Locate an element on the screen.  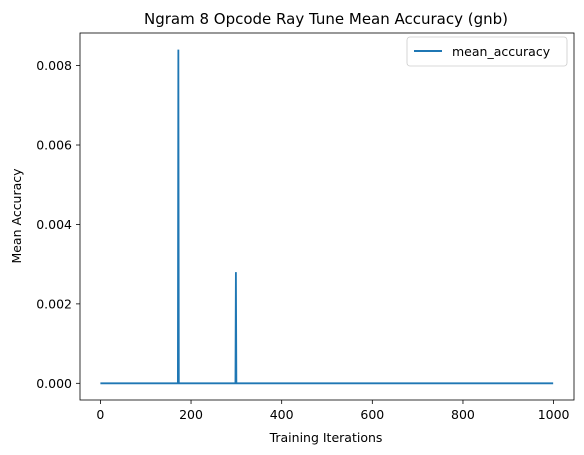
y-tick-label: 0.000 is located at coordinates (54, 383).